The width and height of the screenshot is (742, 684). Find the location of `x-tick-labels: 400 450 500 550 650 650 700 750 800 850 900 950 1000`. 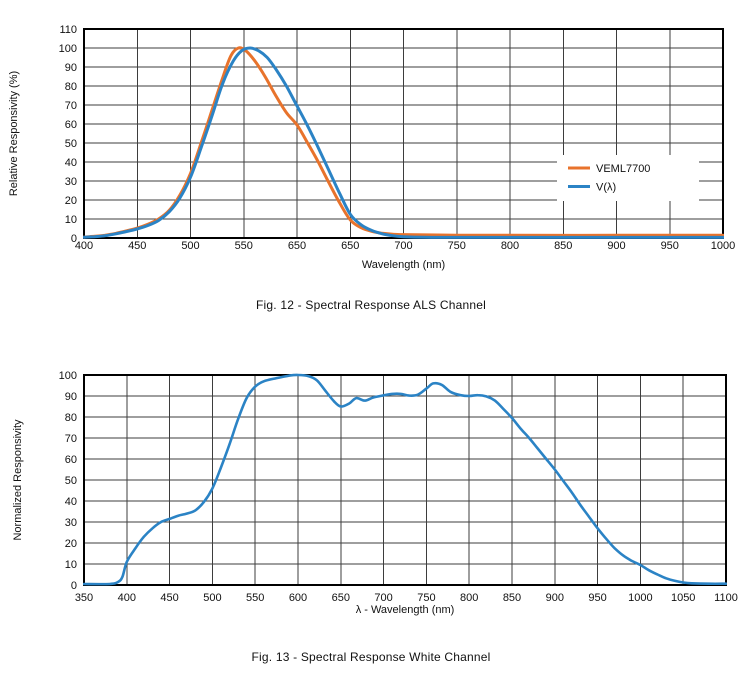

x-tick-labels: 400 450 500 550 650 650 700 750 800 850 900 950 1000 is located at coordinates (405, 246).